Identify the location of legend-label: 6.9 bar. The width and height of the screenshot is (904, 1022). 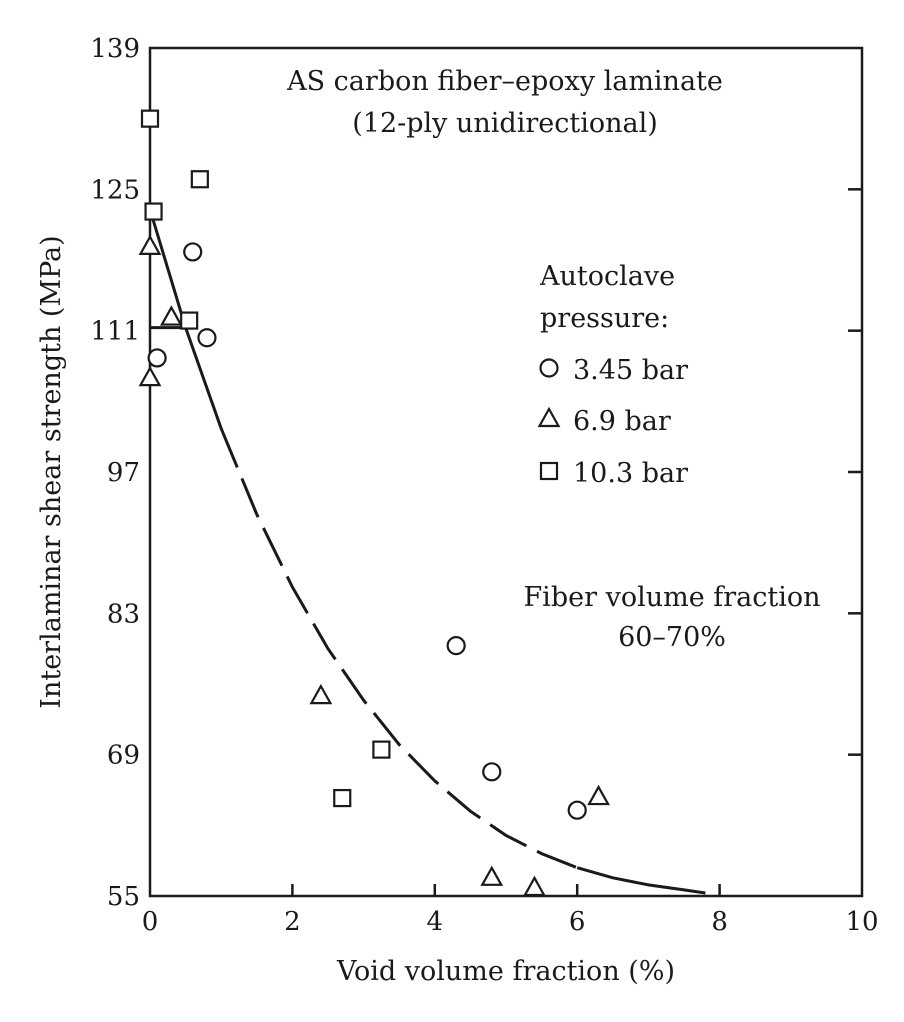
(622, 421).